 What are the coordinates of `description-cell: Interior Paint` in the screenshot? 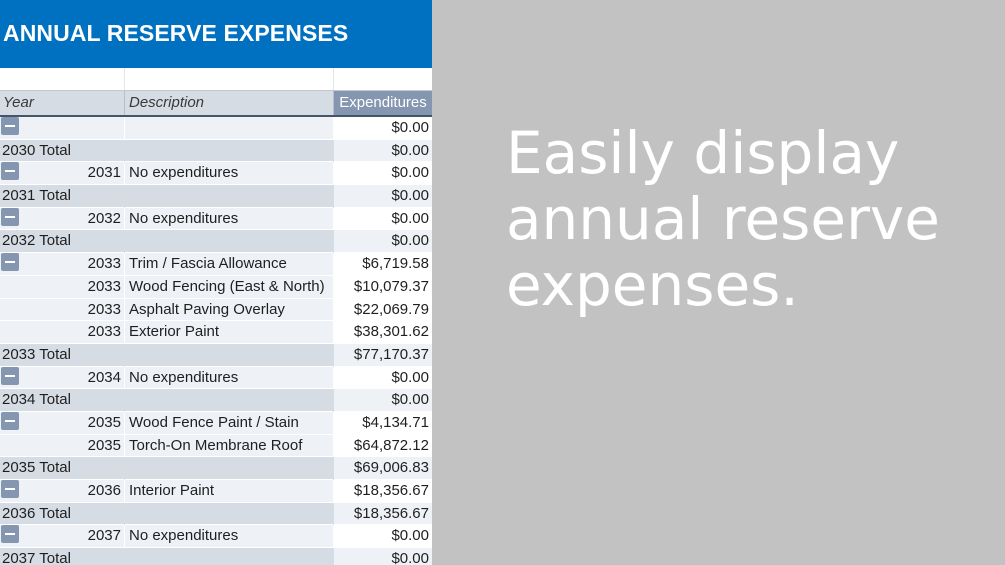 It's located at (229, 491).